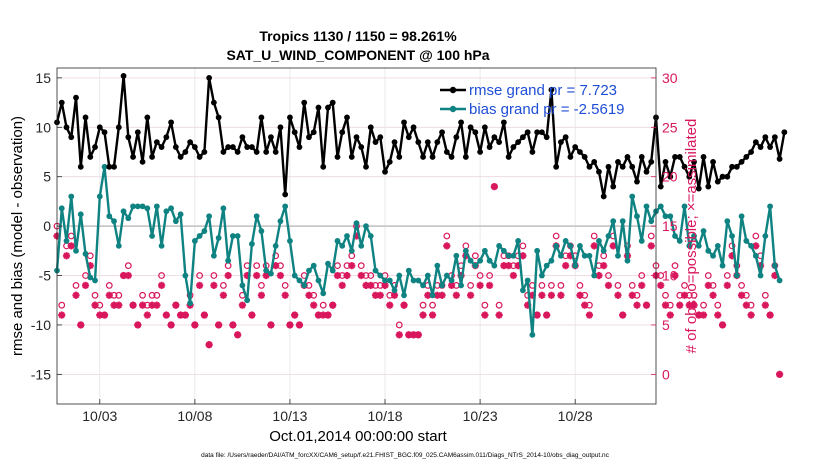 The height and width of the screenshot is (470, 830). I want to click on y2-tick-label: 10, so click(670, 276).